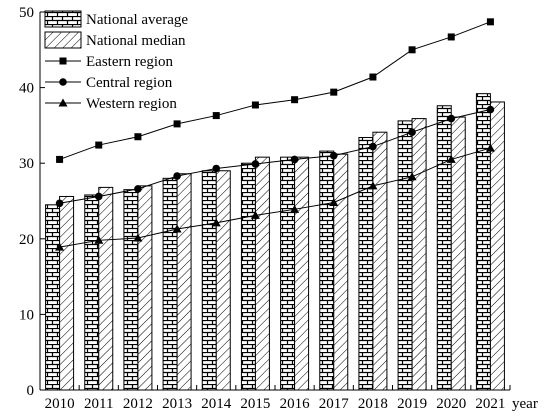  Describe the element at coordinates (63, 19) in the screenshot. I see `legend-swatch-brick` at that location.